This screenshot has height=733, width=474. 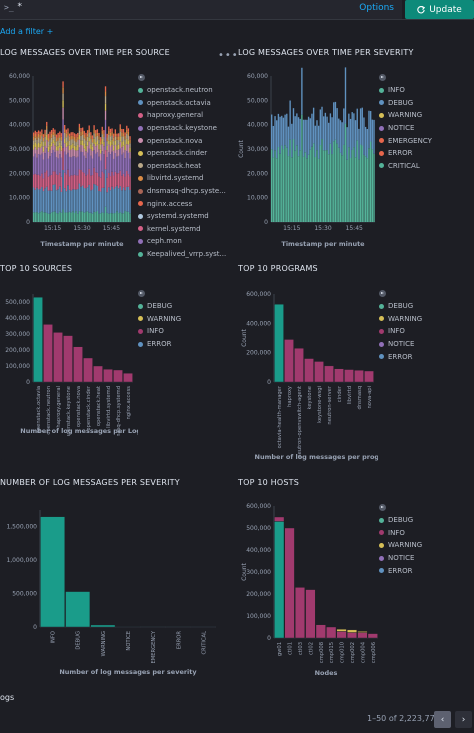 I want to click on update-button: Update, so click(x=439, y=9).